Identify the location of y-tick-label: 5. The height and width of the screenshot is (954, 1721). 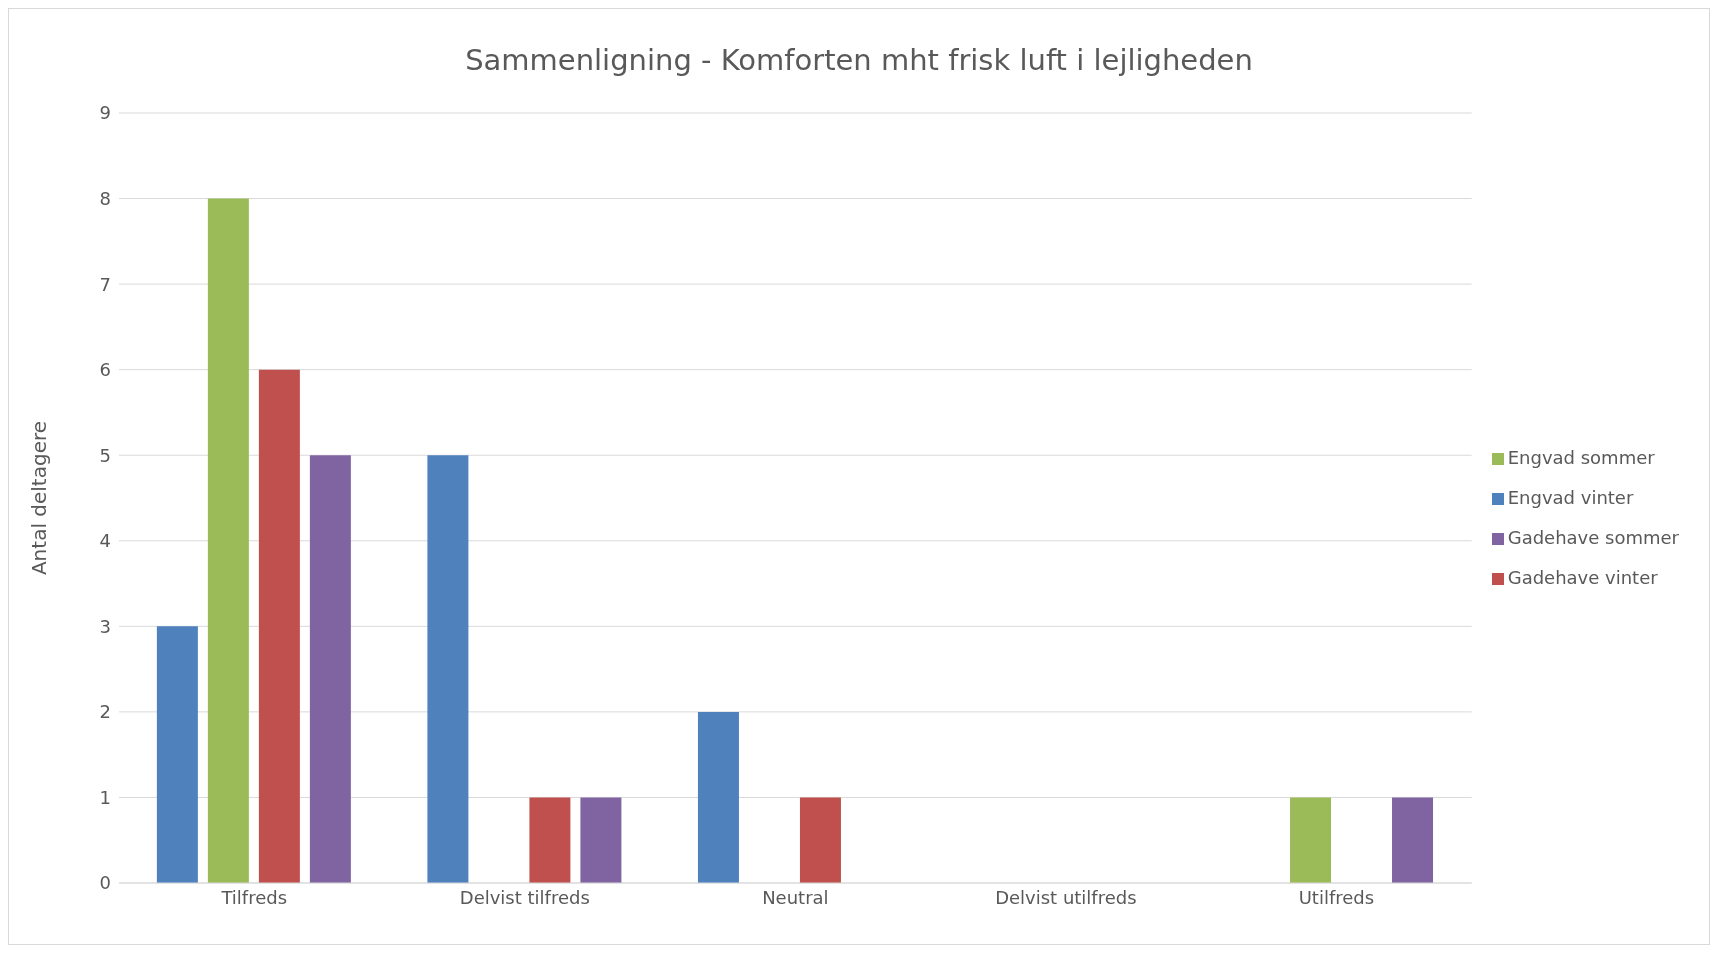
(105, 455).